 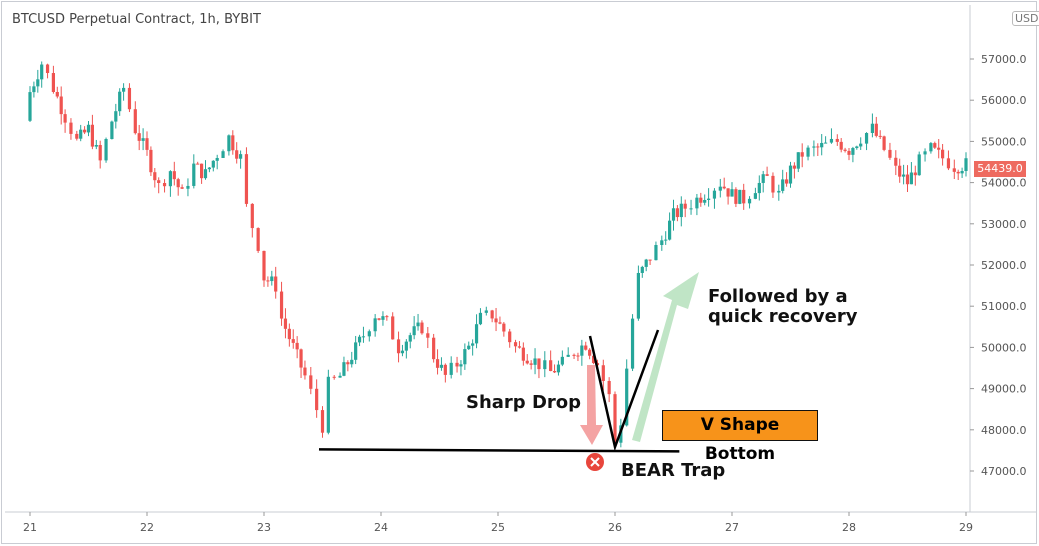 I want to click on y-tick-label: 56000.0, so click(x=1004, y=100).